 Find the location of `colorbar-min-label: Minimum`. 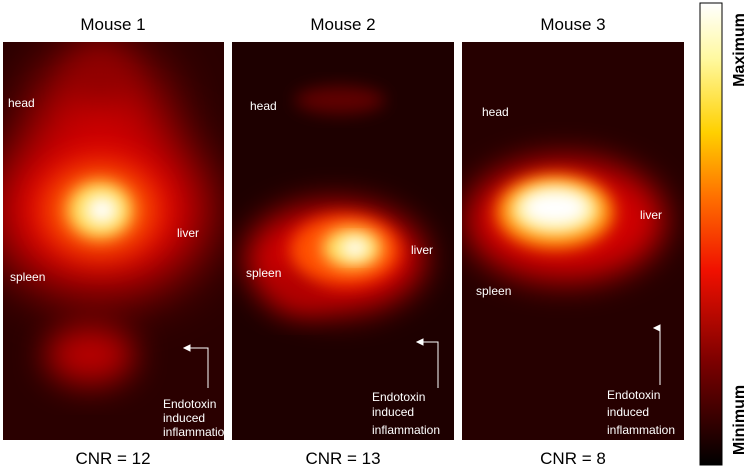

colorbar-min-label: Minimum is located at coordinates (739, 420).